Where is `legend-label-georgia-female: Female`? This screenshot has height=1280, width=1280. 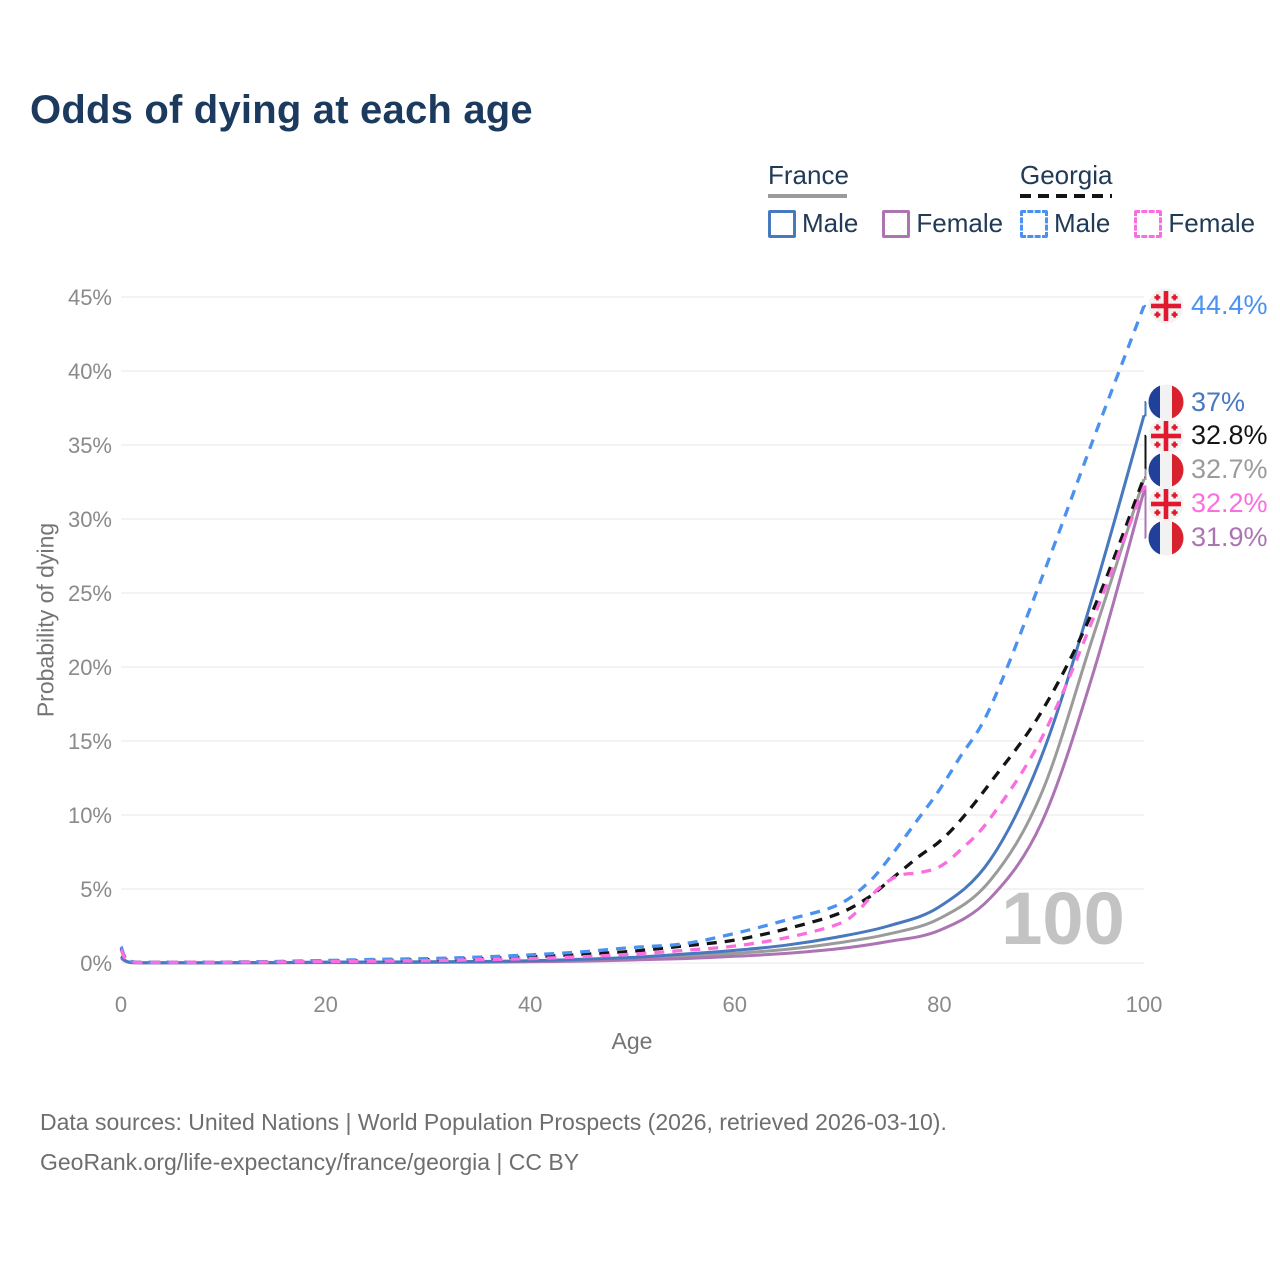
legend-label-georgia-female: Female is located at coordinates (1212, 223).